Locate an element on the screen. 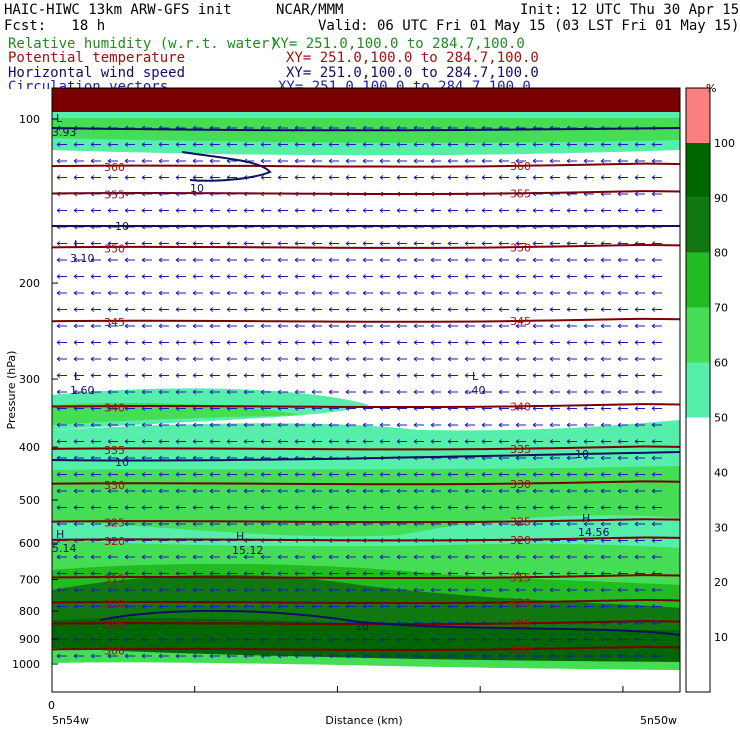  y-tick-label: 200 is located at coordinates (29, 283).